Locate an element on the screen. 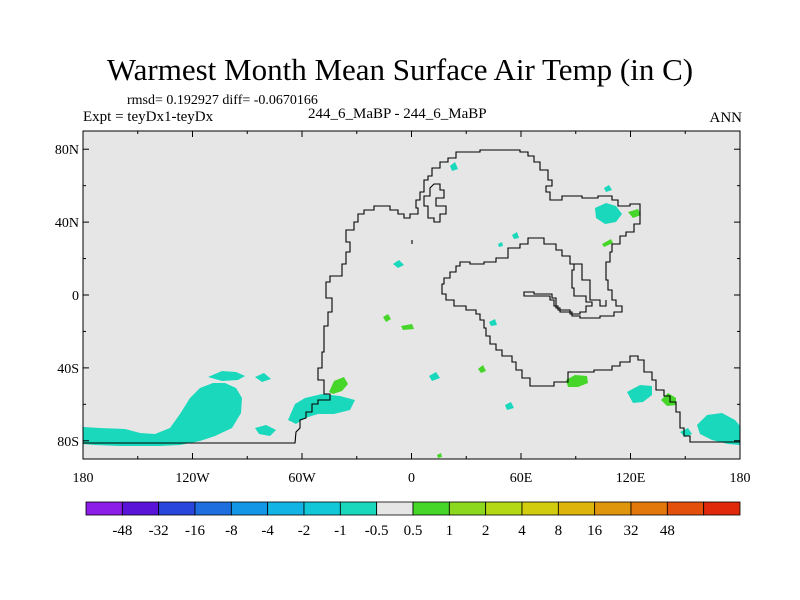 This screenshot has width=800, height=600. colorbar-label: -0.5 is located at coordinates (377, 531).